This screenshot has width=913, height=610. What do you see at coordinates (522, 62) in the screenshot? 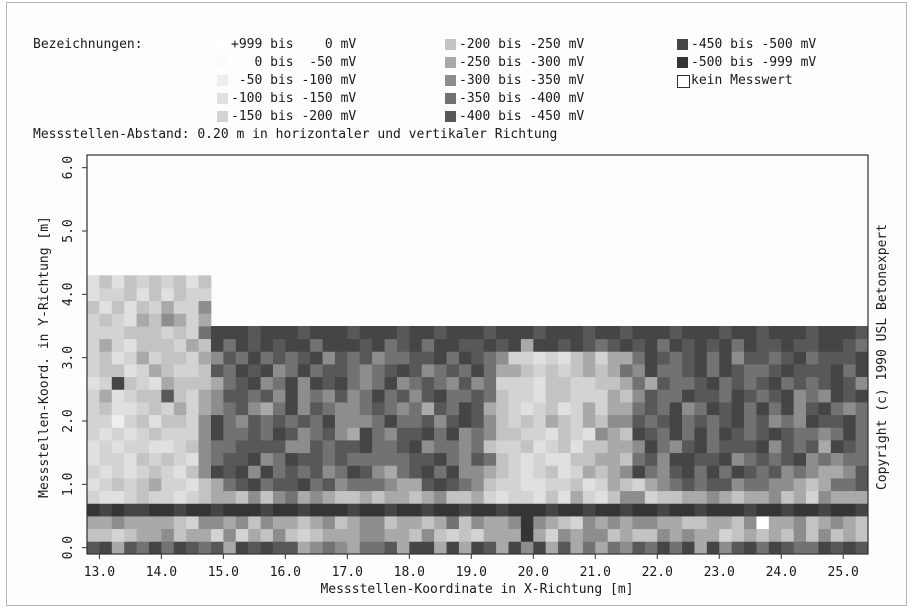
I see `legend-label: -250 bis -300 mV` at bounding box center [522, 62].